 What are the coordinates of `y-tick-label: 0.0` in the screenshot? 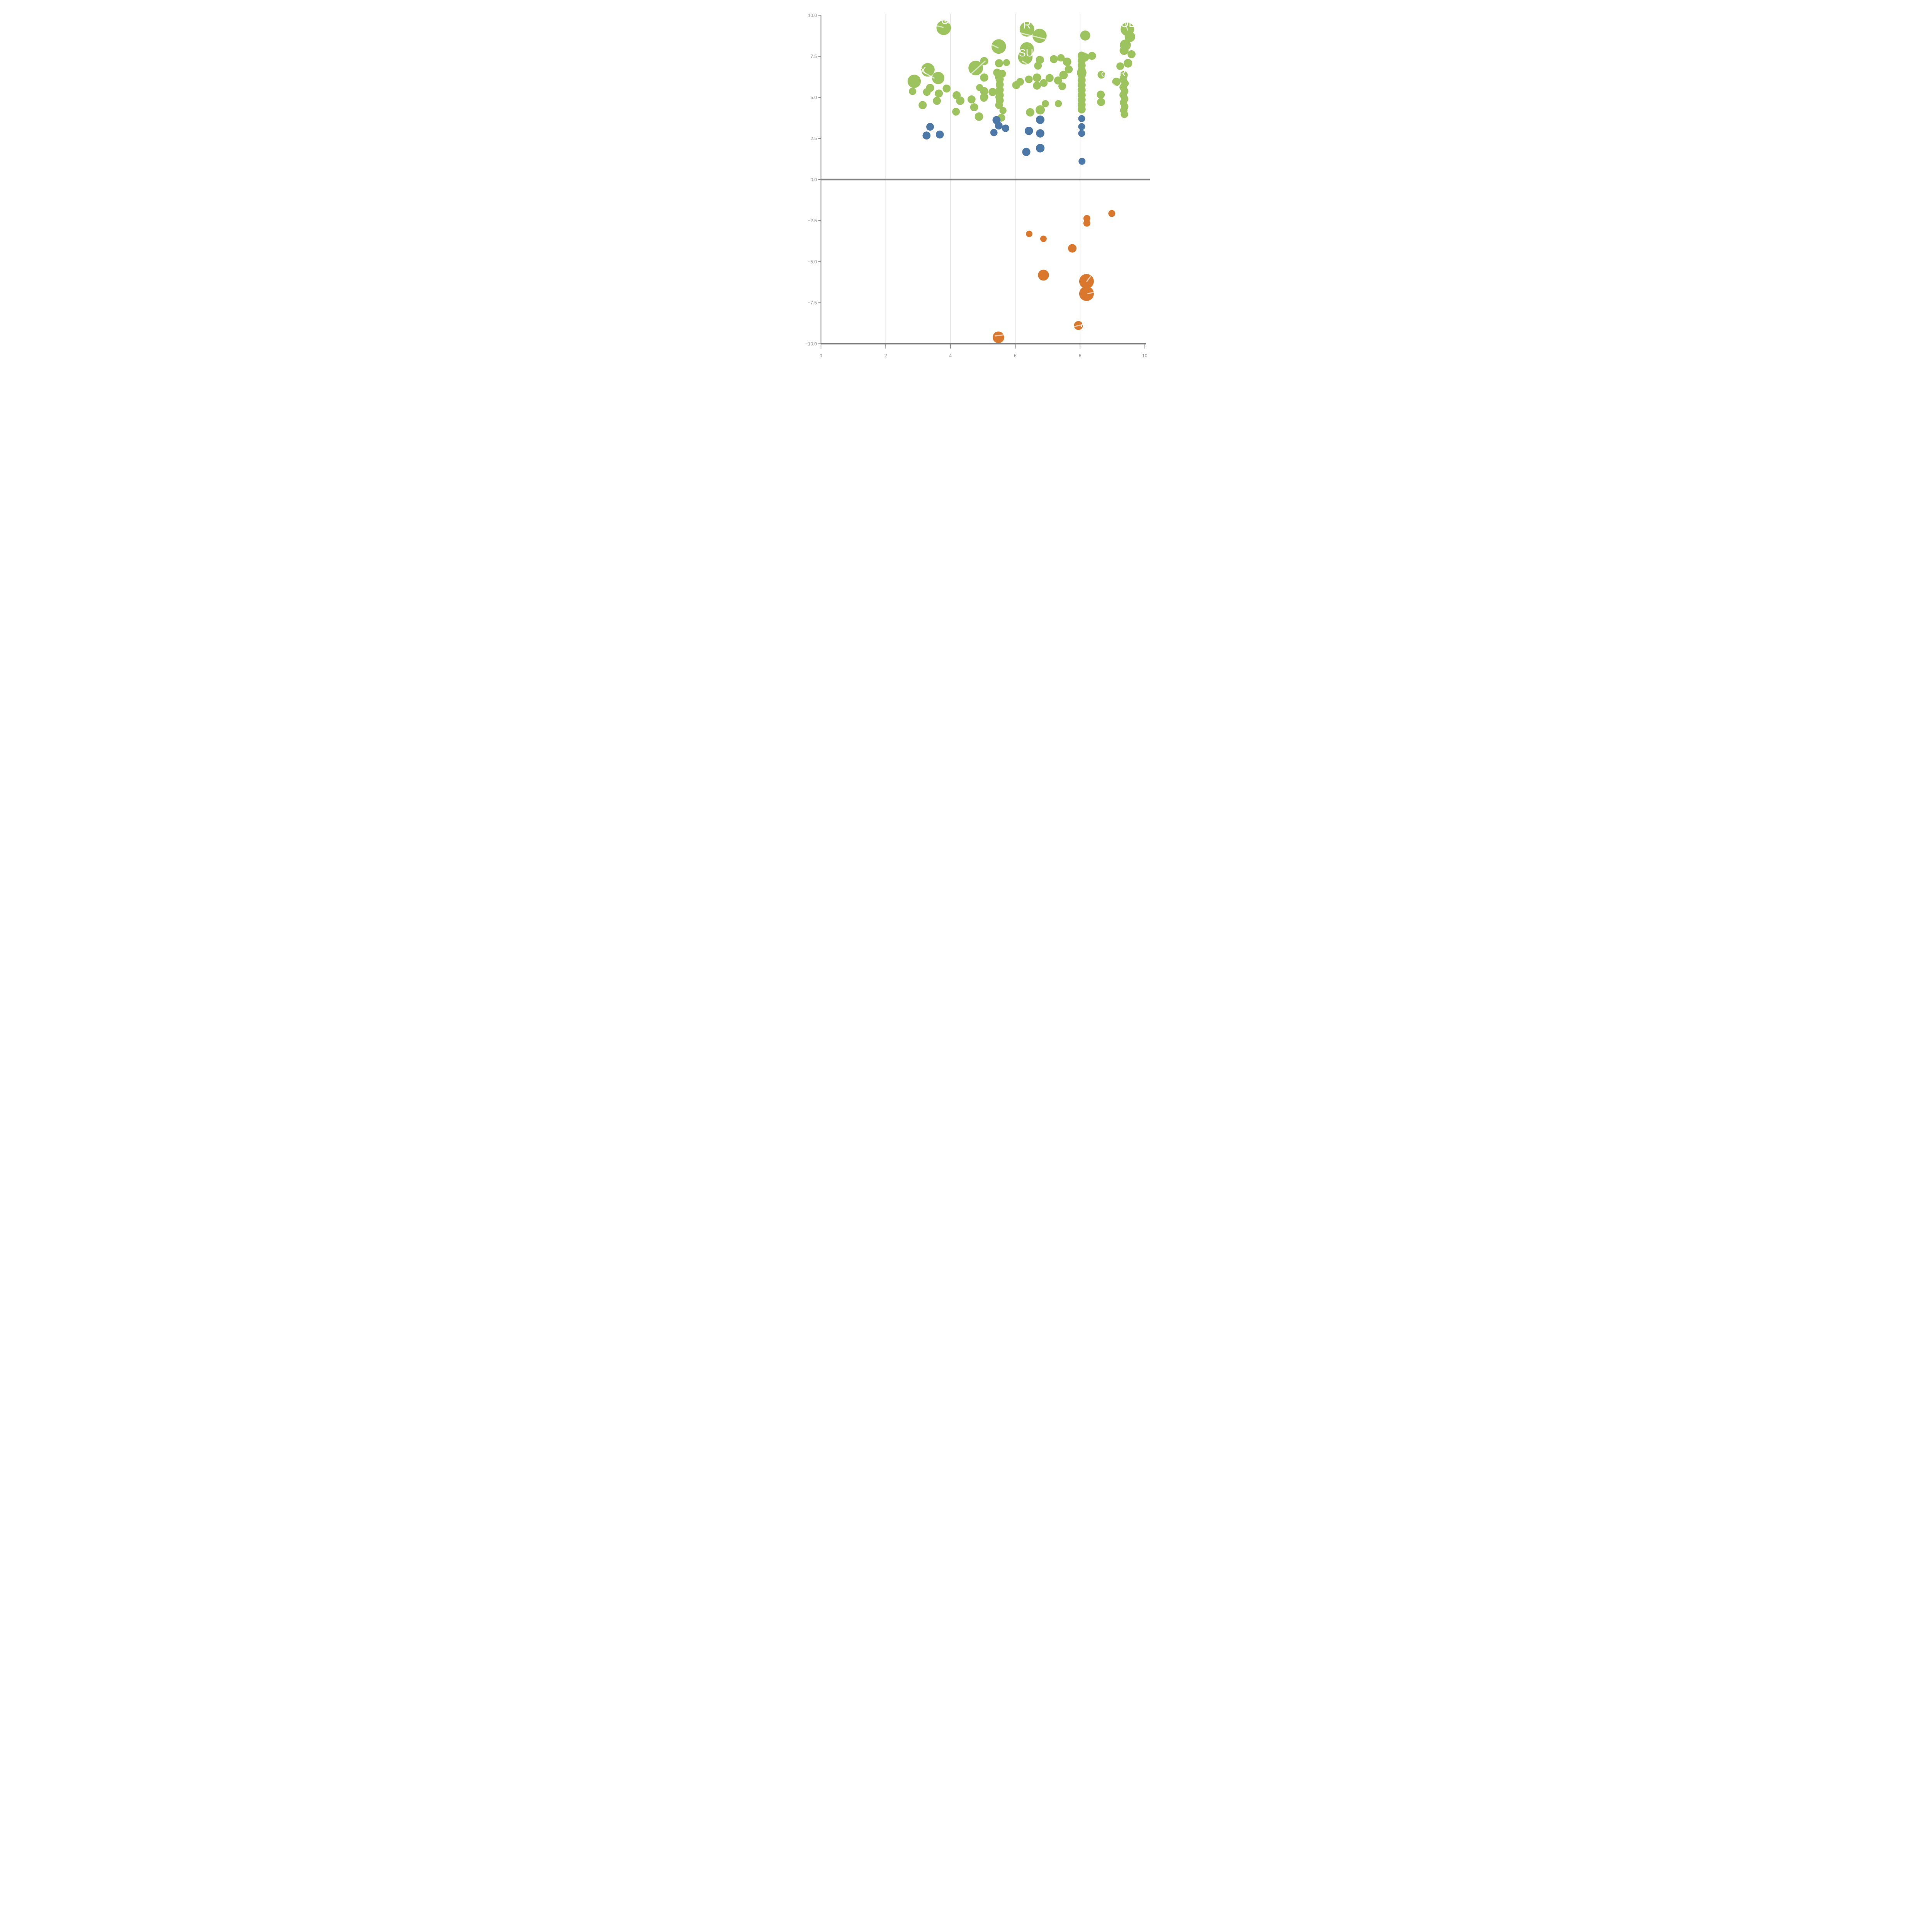 It's located at (814, 179).